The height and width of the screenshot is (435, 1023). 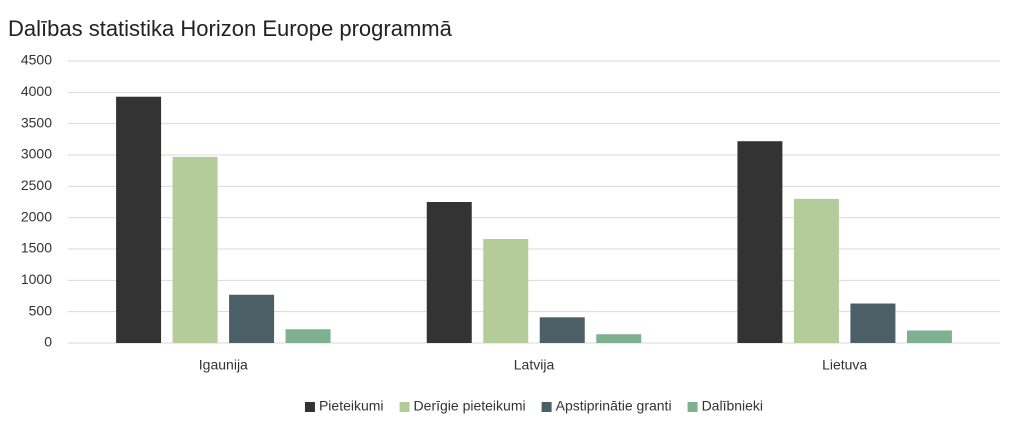 I want to click on y-tick-label: 1500, so click(x=36, y=248).